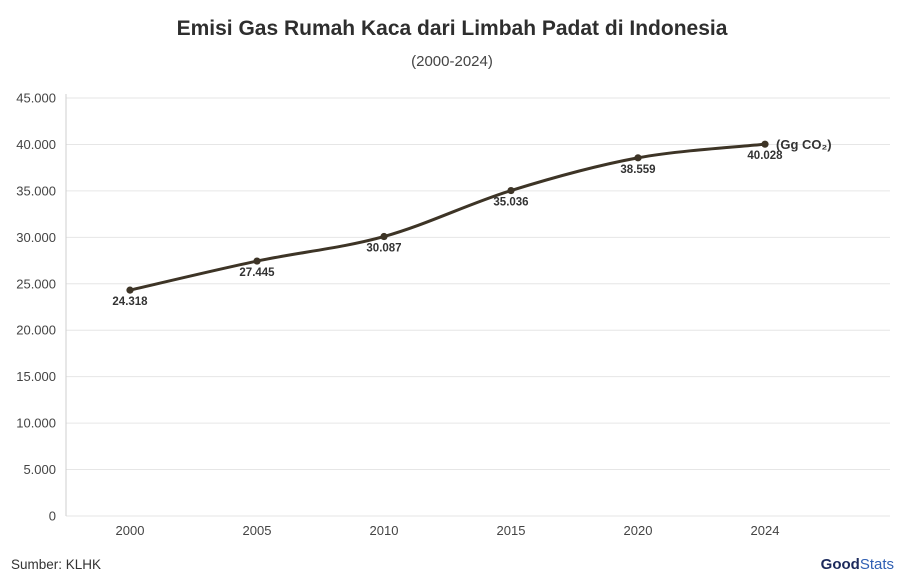 This screenshot has height=586, width=904. What do you see at coordinates (840, 564) in the screenshot?
I see `logo-good-text: Good` at bounding box center [840, 564].